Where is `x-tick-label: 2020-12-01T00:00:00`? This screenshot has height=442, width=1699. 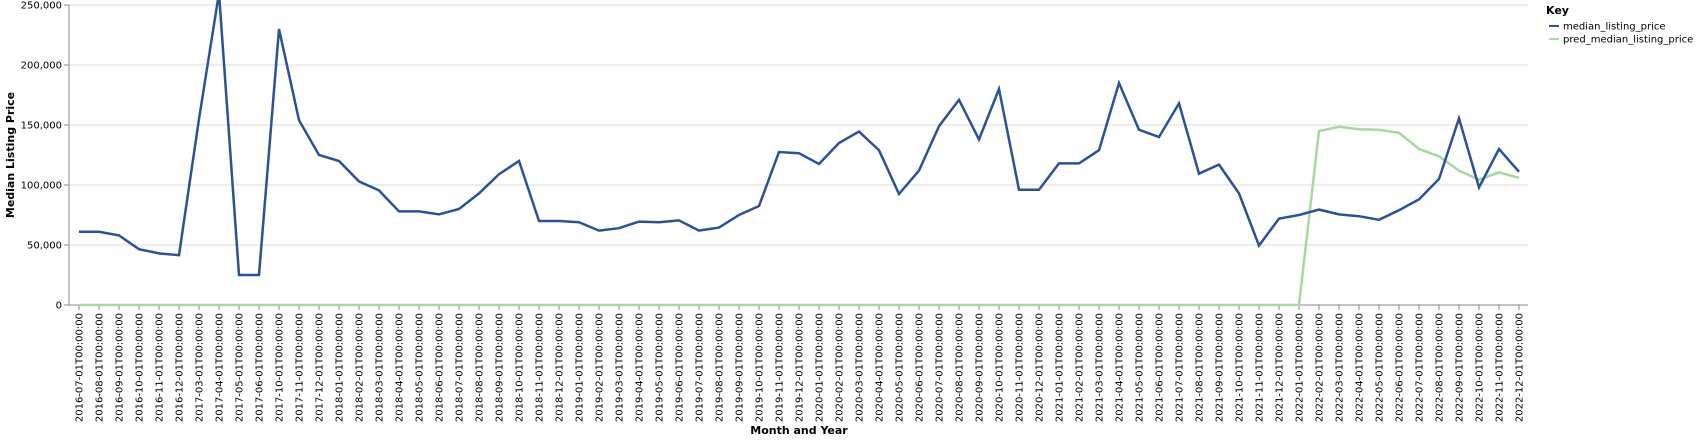 x-tick-label: 2020-12-01T00:00:00 is located at coordinates (1040, 367).